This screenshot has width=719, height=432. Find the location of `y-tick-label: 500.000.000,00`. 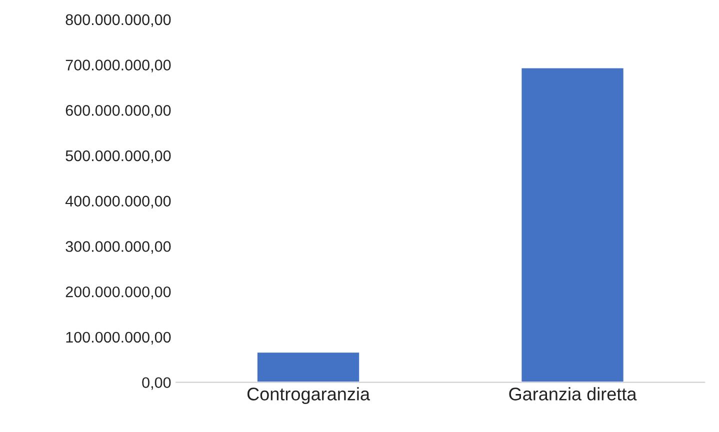

y-tick-label: 500.000.000,00 is located at coordinates (118, 157).